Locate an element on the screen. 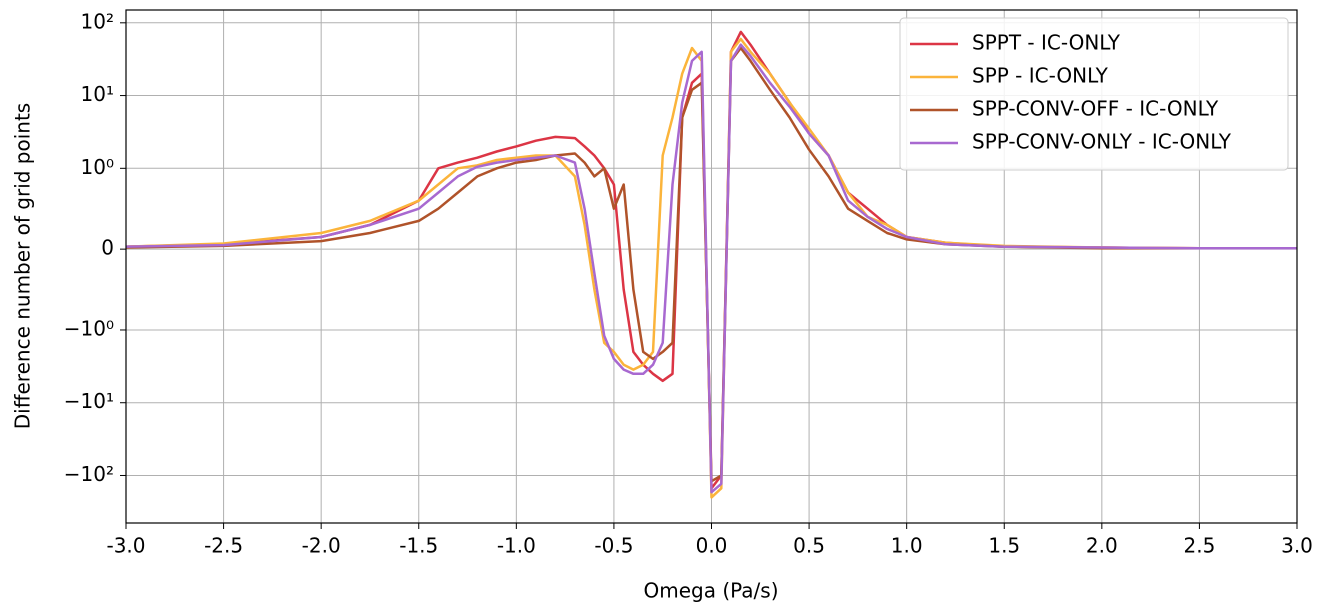 This screenshot has width=1333, height=607. x-tick-label: -1.5 is located at coordinates (418, 546).